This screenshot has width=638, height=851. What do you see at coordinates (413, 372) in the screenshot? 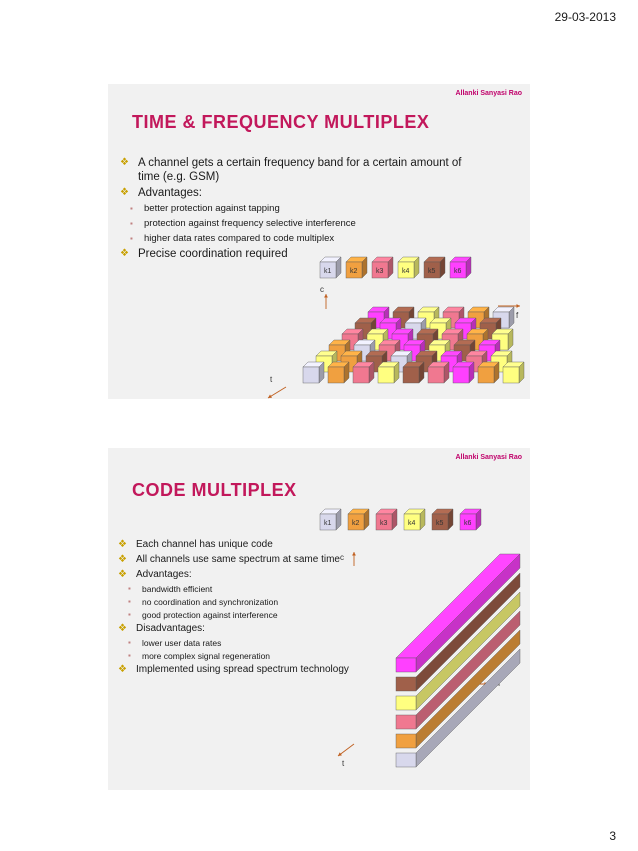
I see `grid-cube-k5` at bounding box center [413, 372].